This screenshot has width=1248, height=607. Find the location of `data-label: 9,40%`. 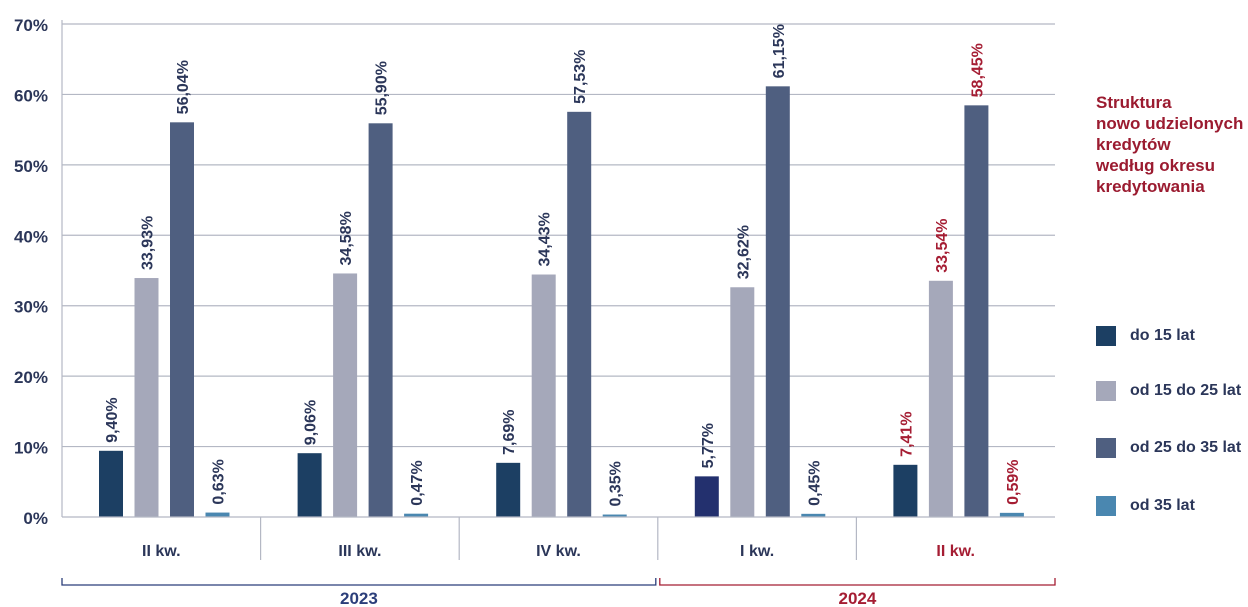

data-label: 9,40% is located at coordinates (112, 419).